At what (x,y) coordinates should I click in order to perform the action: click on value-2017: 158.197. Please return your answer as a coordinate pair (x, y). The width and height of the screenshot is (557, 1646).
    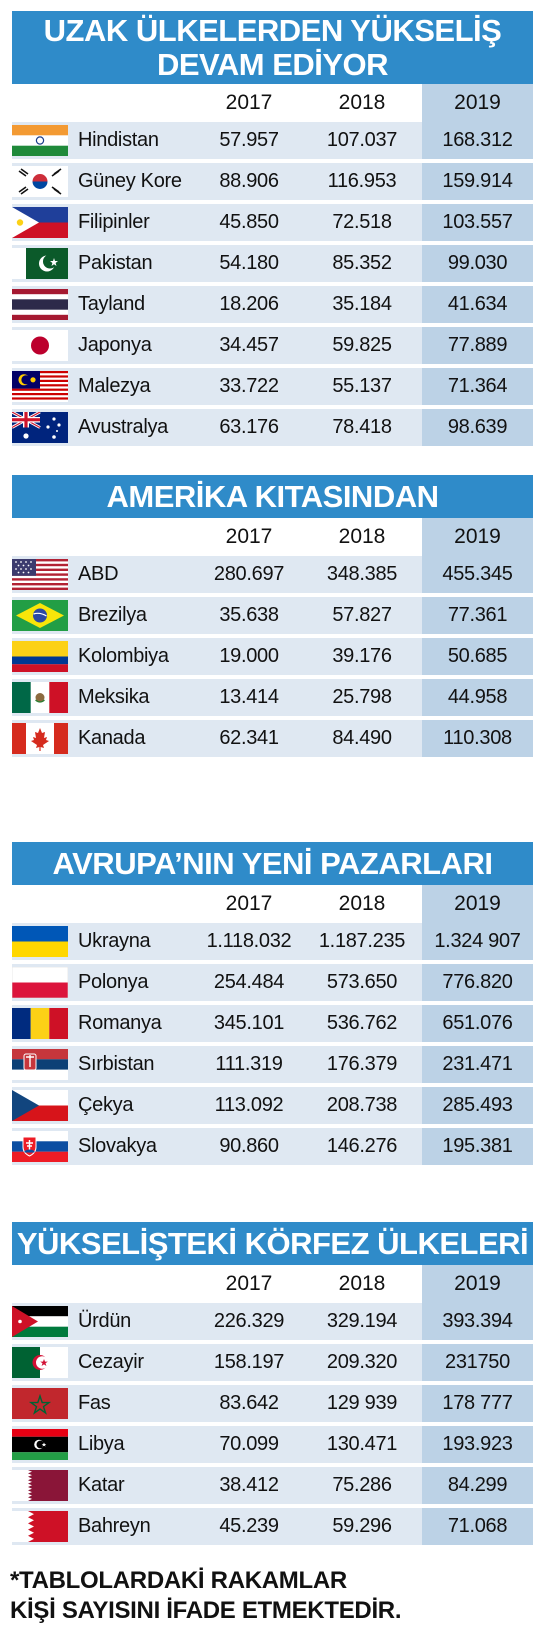
    Looking at the image, I should click on (249, 1362).